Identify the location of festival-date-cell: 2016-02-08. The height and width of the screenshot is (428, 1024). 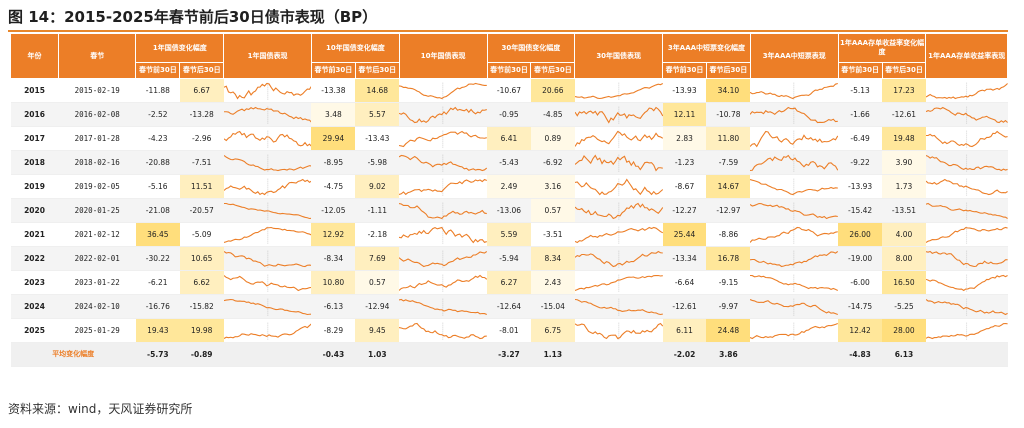
(97, 114).